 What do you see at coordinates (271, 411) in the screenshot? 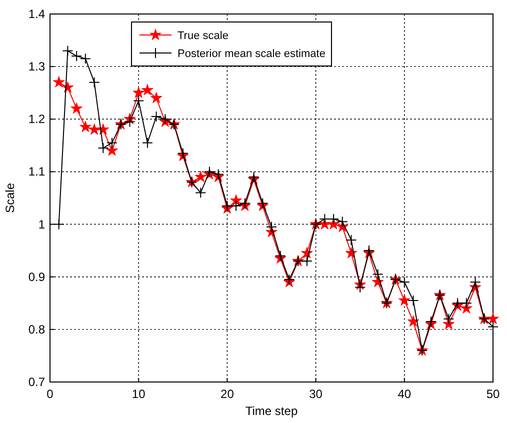
I see `x-axis-title: Time step` at bounding box center [271, 411].